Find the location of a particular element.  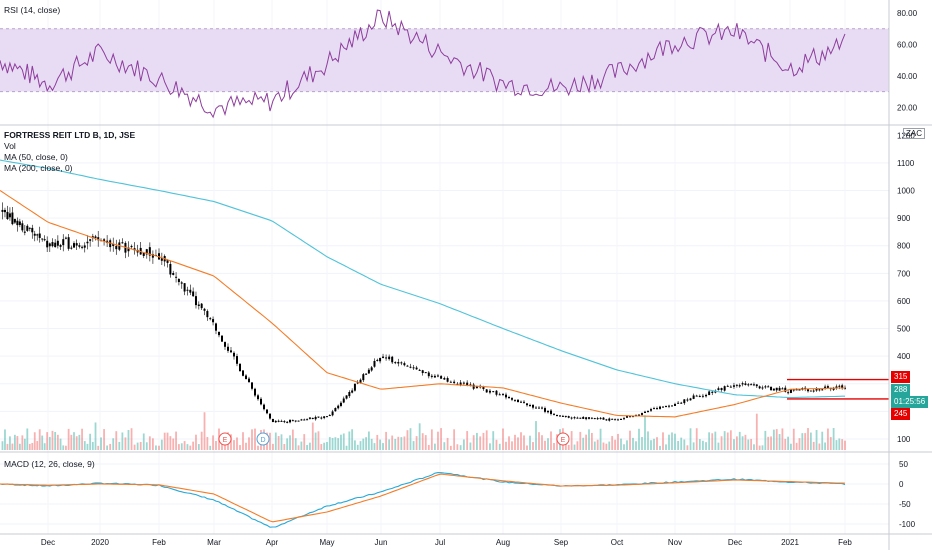

event-label: D is located at coordinates (262, 440).